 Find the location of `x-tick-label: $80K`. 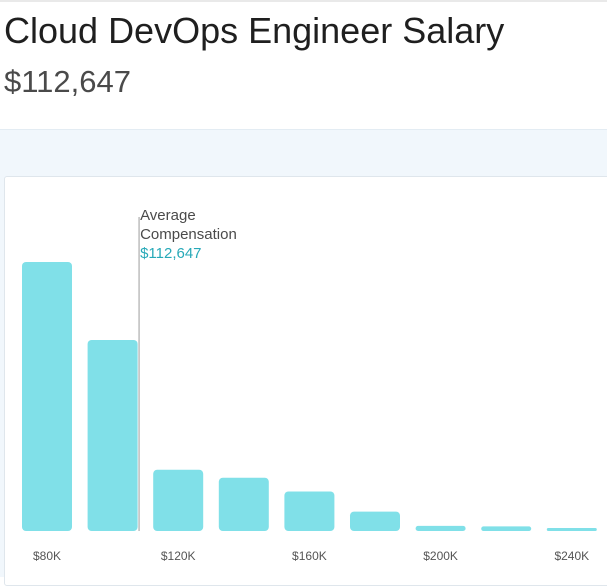

x-tick-label: $80K is located at coordinates (47, 556).